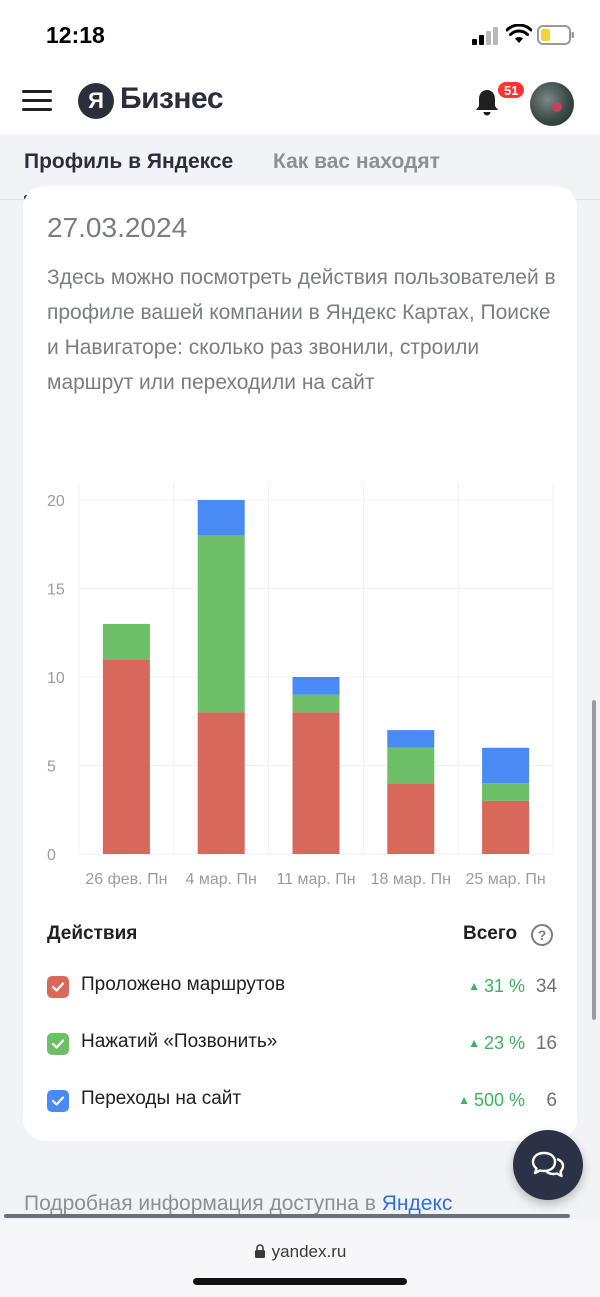 This screenshot has height=1297, width=600. I want to click on help-icon: ?, so click(542, 935).